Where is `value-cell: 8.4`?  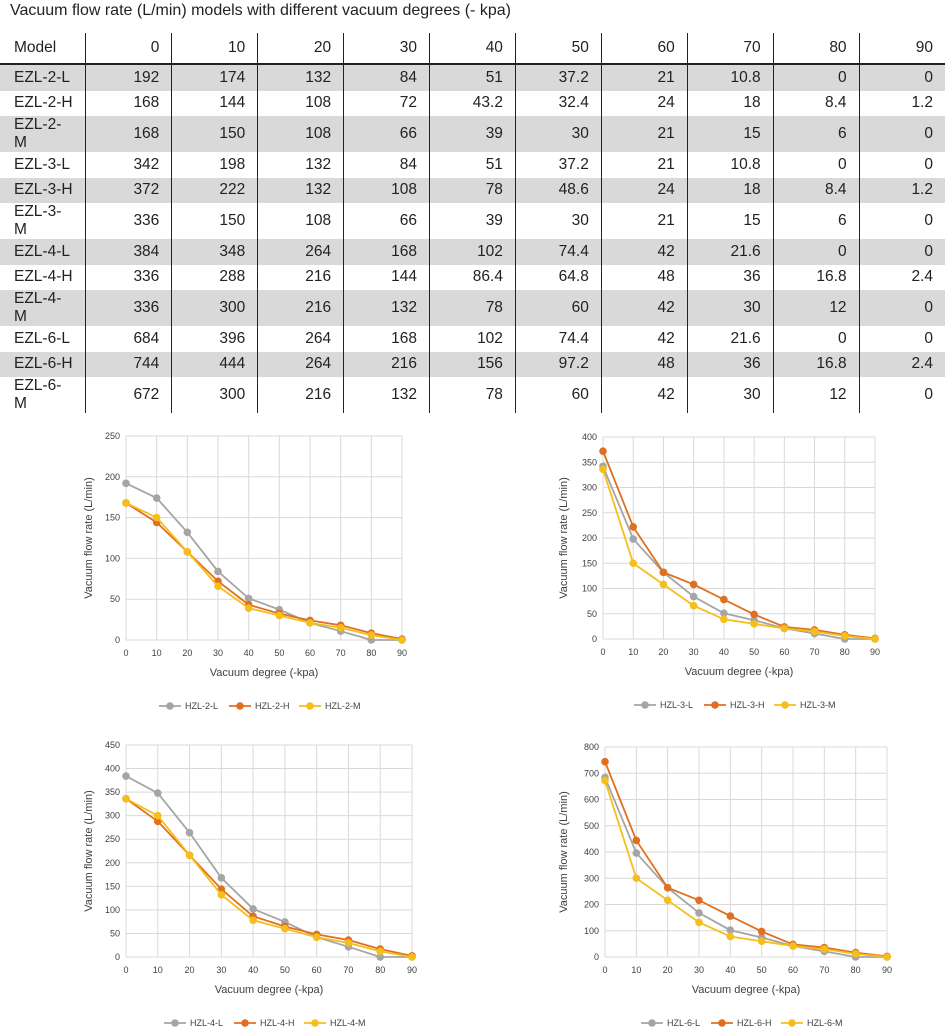 value-cell: 8.4 is located at coordinates (816, 190).